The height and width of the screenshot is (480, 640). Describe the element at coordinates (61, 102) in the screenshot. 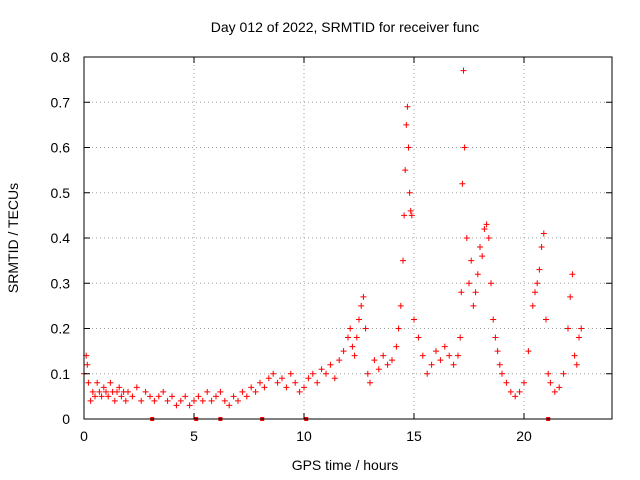

I see `y-tick-label: 0.7` at that location.